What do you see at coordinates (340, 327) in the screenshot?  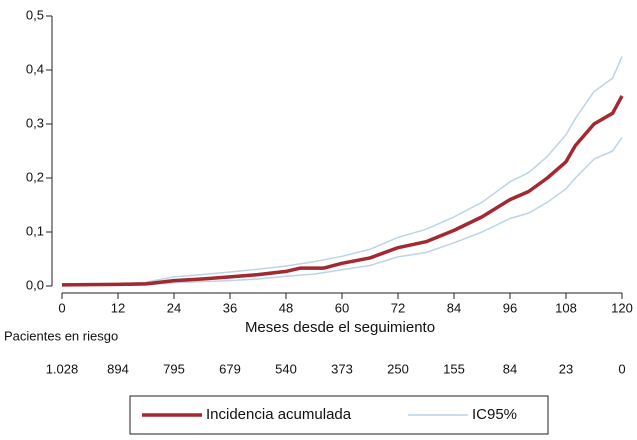 I see `x-axis-label: Meses desde el seguimiento` at bounding box center [340, 327].